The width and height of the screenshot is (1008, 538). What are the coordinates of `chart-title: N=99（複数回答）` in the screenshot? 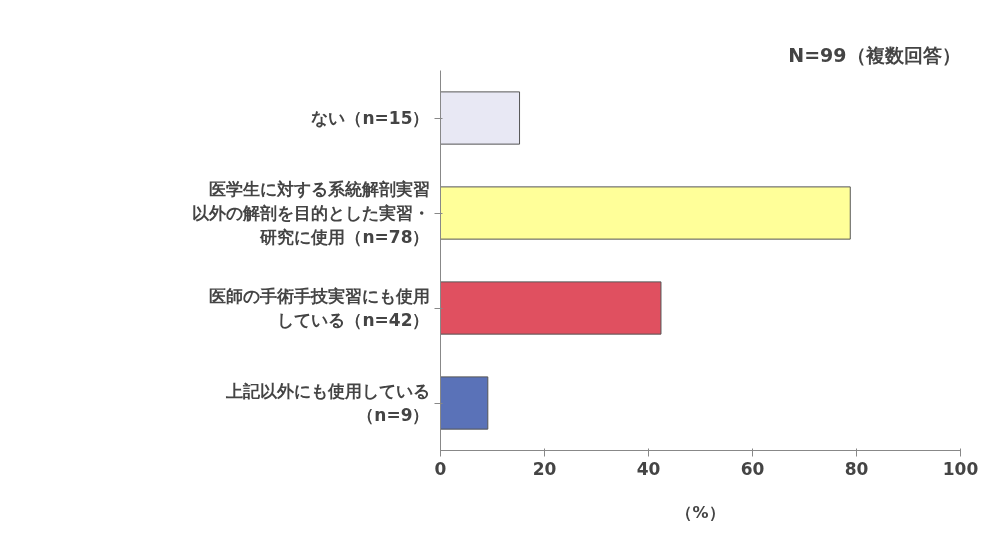 It's located at (874, 54).